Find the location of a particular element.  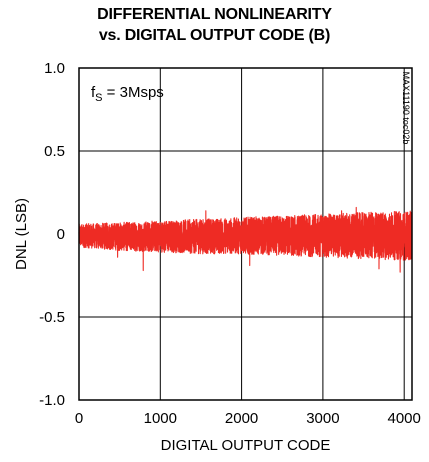

chart-title-line-1: DIFFERENTIAL NONLINEARITY is located at coordinates (214, 14).